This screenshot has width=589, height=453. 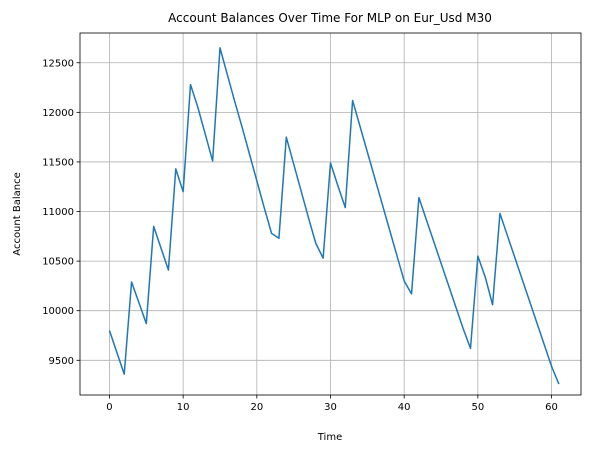 I want to click on x-tick-label: 60, so click(x=551, y=407).